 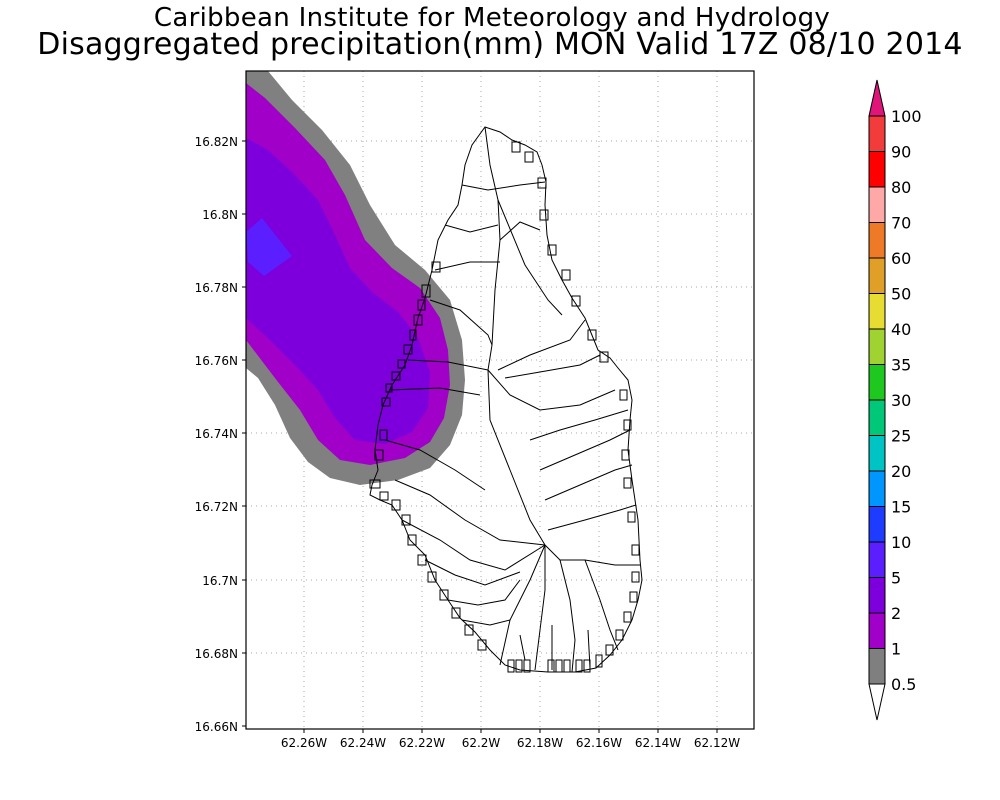 What do you see at coordinates (896, 613) in the screenshot?
I see `colorbar-label: 2` at bounding box center [896, 613].